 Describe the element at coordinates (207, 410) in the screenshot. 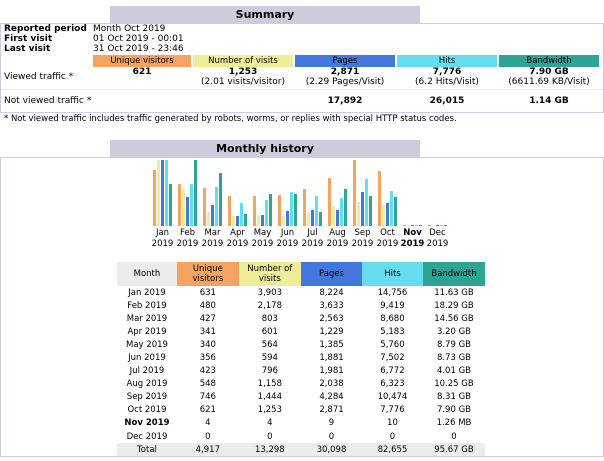

I see `table-cell-unique: 621` at that location.